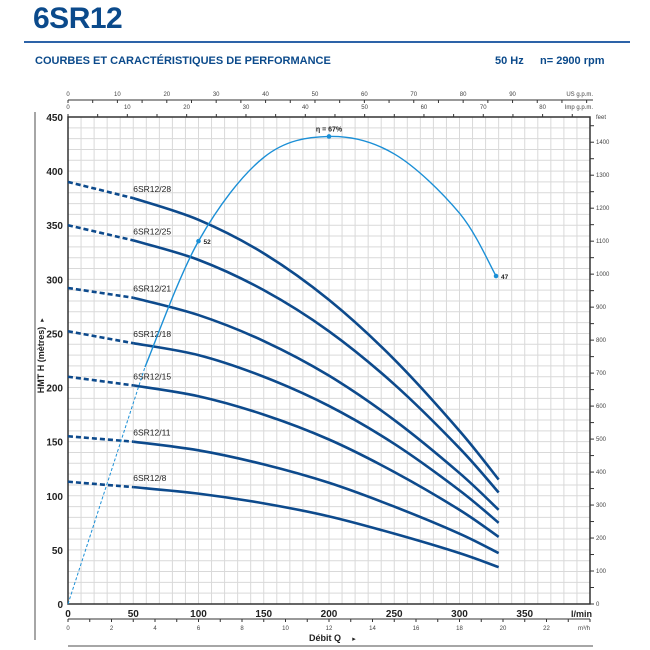 Image resolution: width=650 pixels, height=650 pixels. What do you see at coordinates (424, 108) in the screenshot?
I see `imp-gpm-tick-label: 60` at bounding box center [424, 108].